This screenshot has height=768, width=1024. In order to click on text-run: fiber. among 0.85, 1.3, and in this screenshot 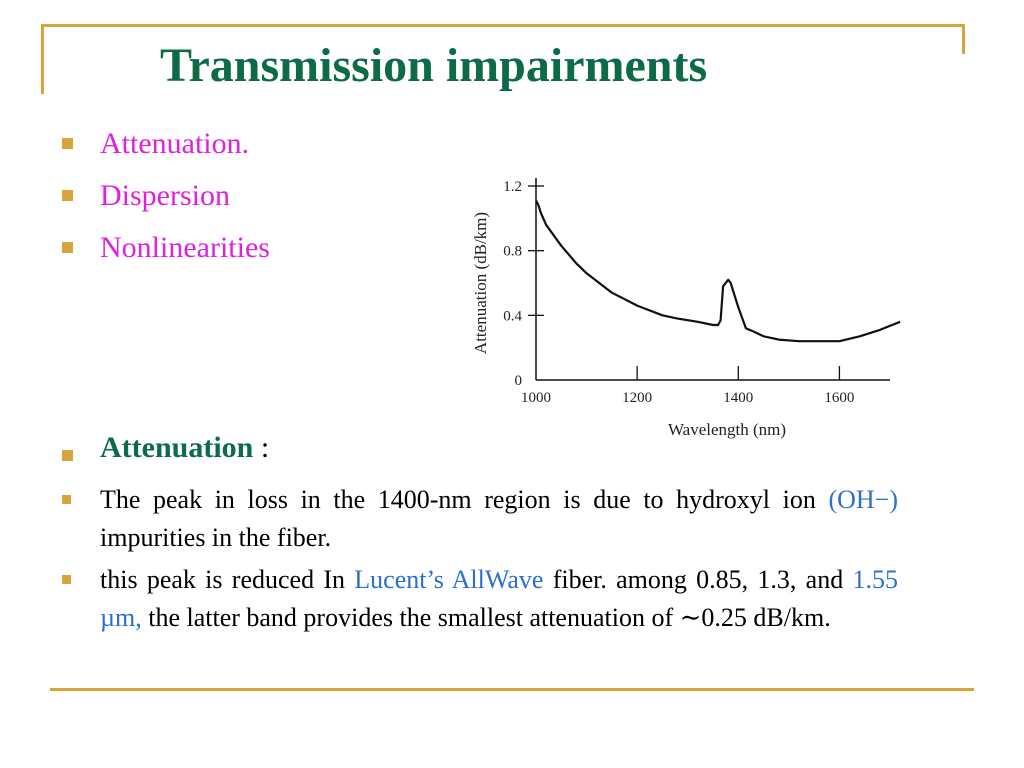, I will do `click(698, 579)`.